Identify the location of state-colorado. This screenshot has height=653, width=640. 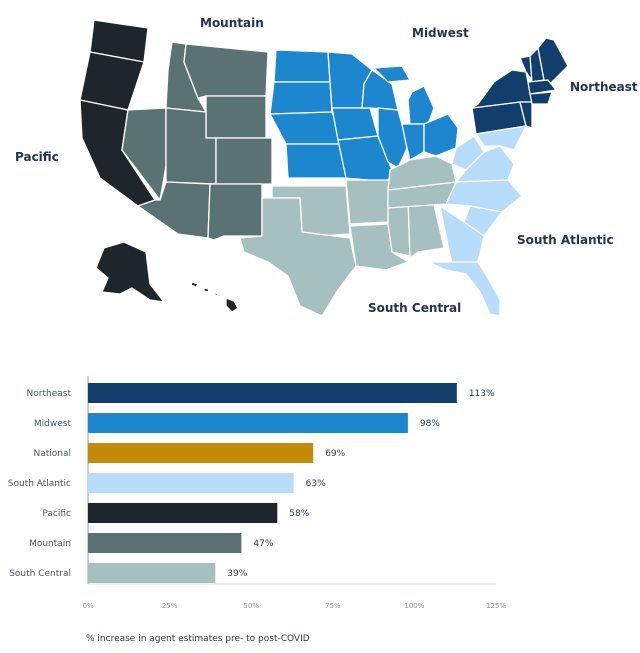
(244, 161).